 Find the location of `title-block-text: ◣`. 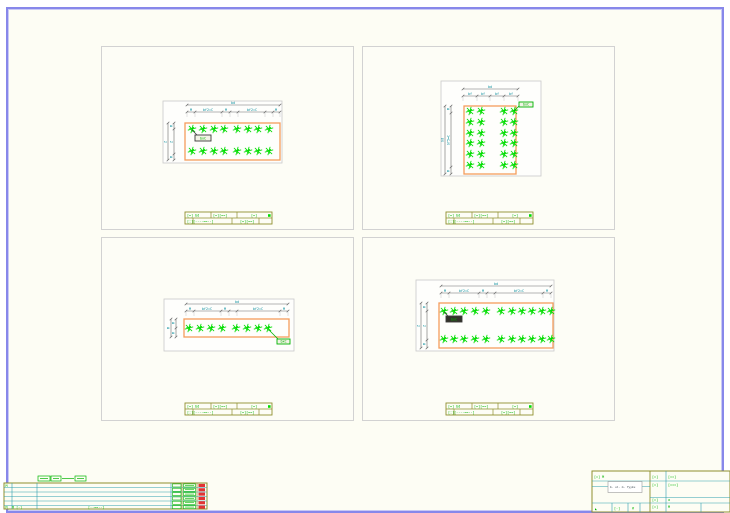

title-block-text: ◣ is located at coordinates (596, 509).